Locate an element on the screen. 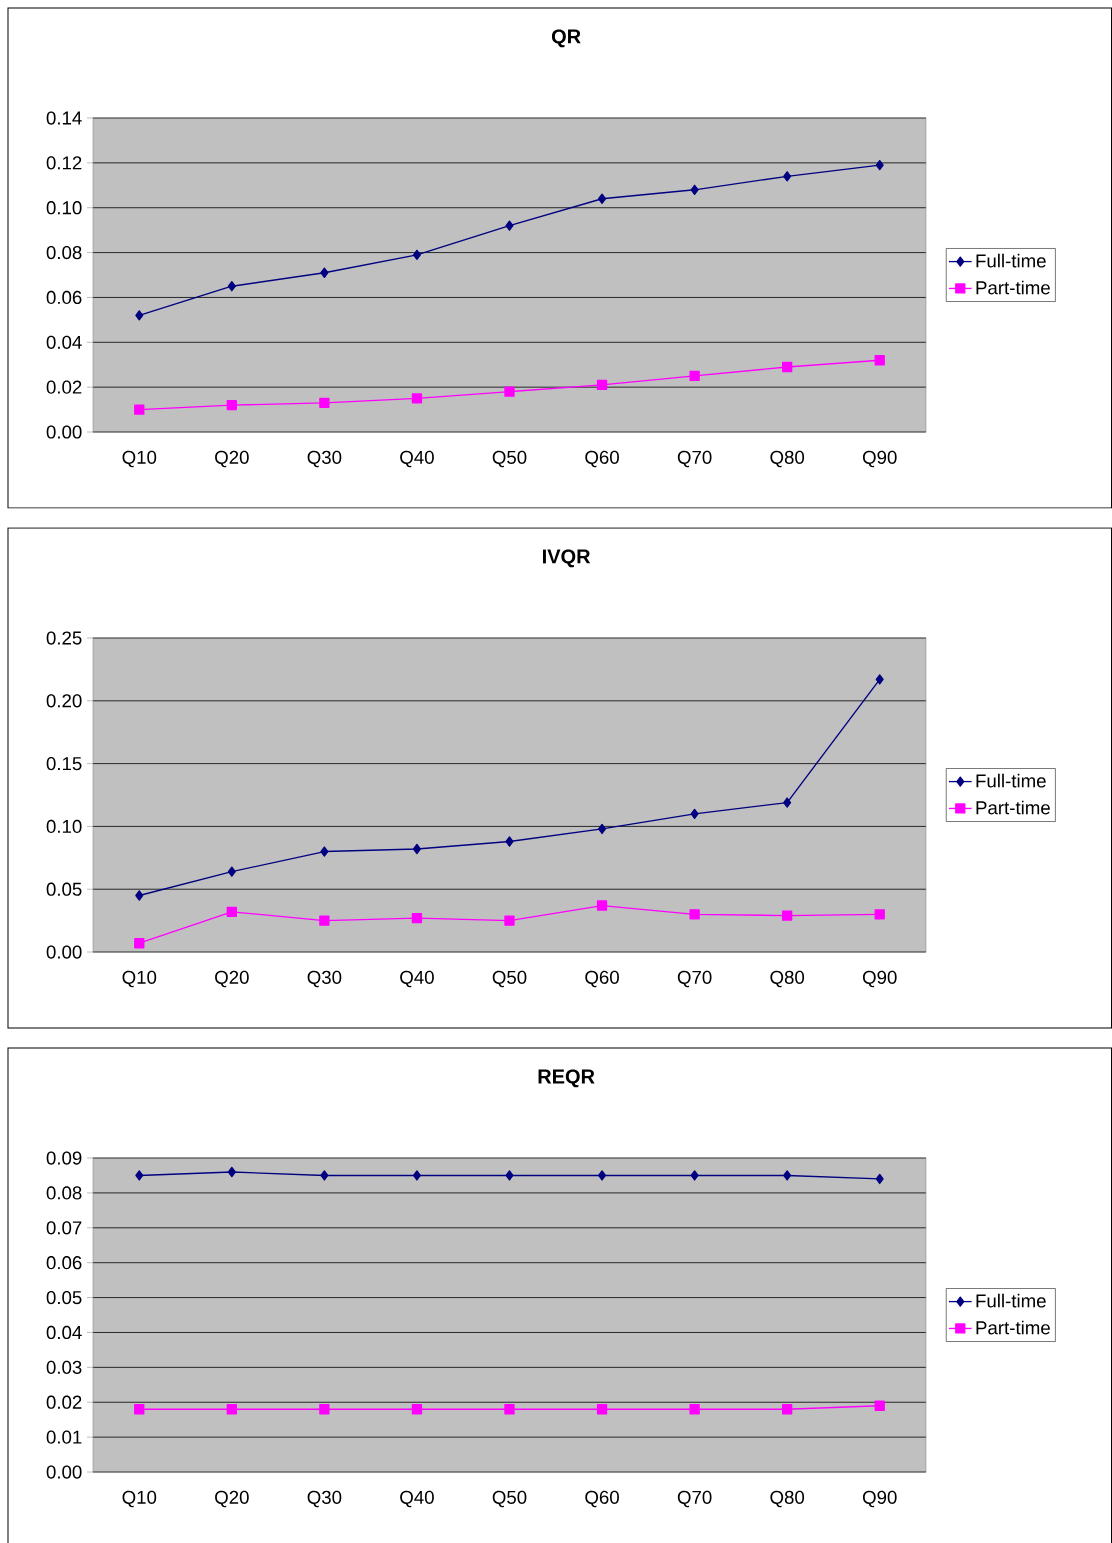 The height and width of the screenshot is (1543, 1112). y-tick-label: 0.03 is located at coordinates (64, 1367).